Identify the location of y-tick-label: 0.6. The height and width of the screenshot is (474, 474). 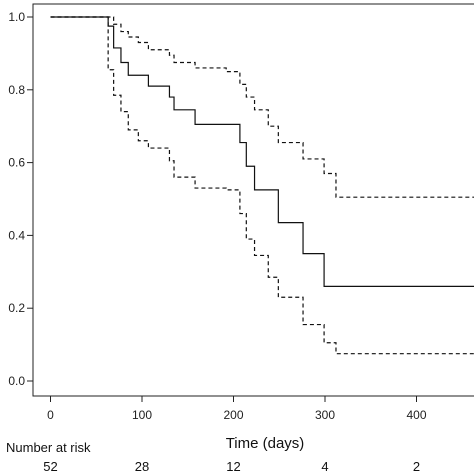
(16, 163).